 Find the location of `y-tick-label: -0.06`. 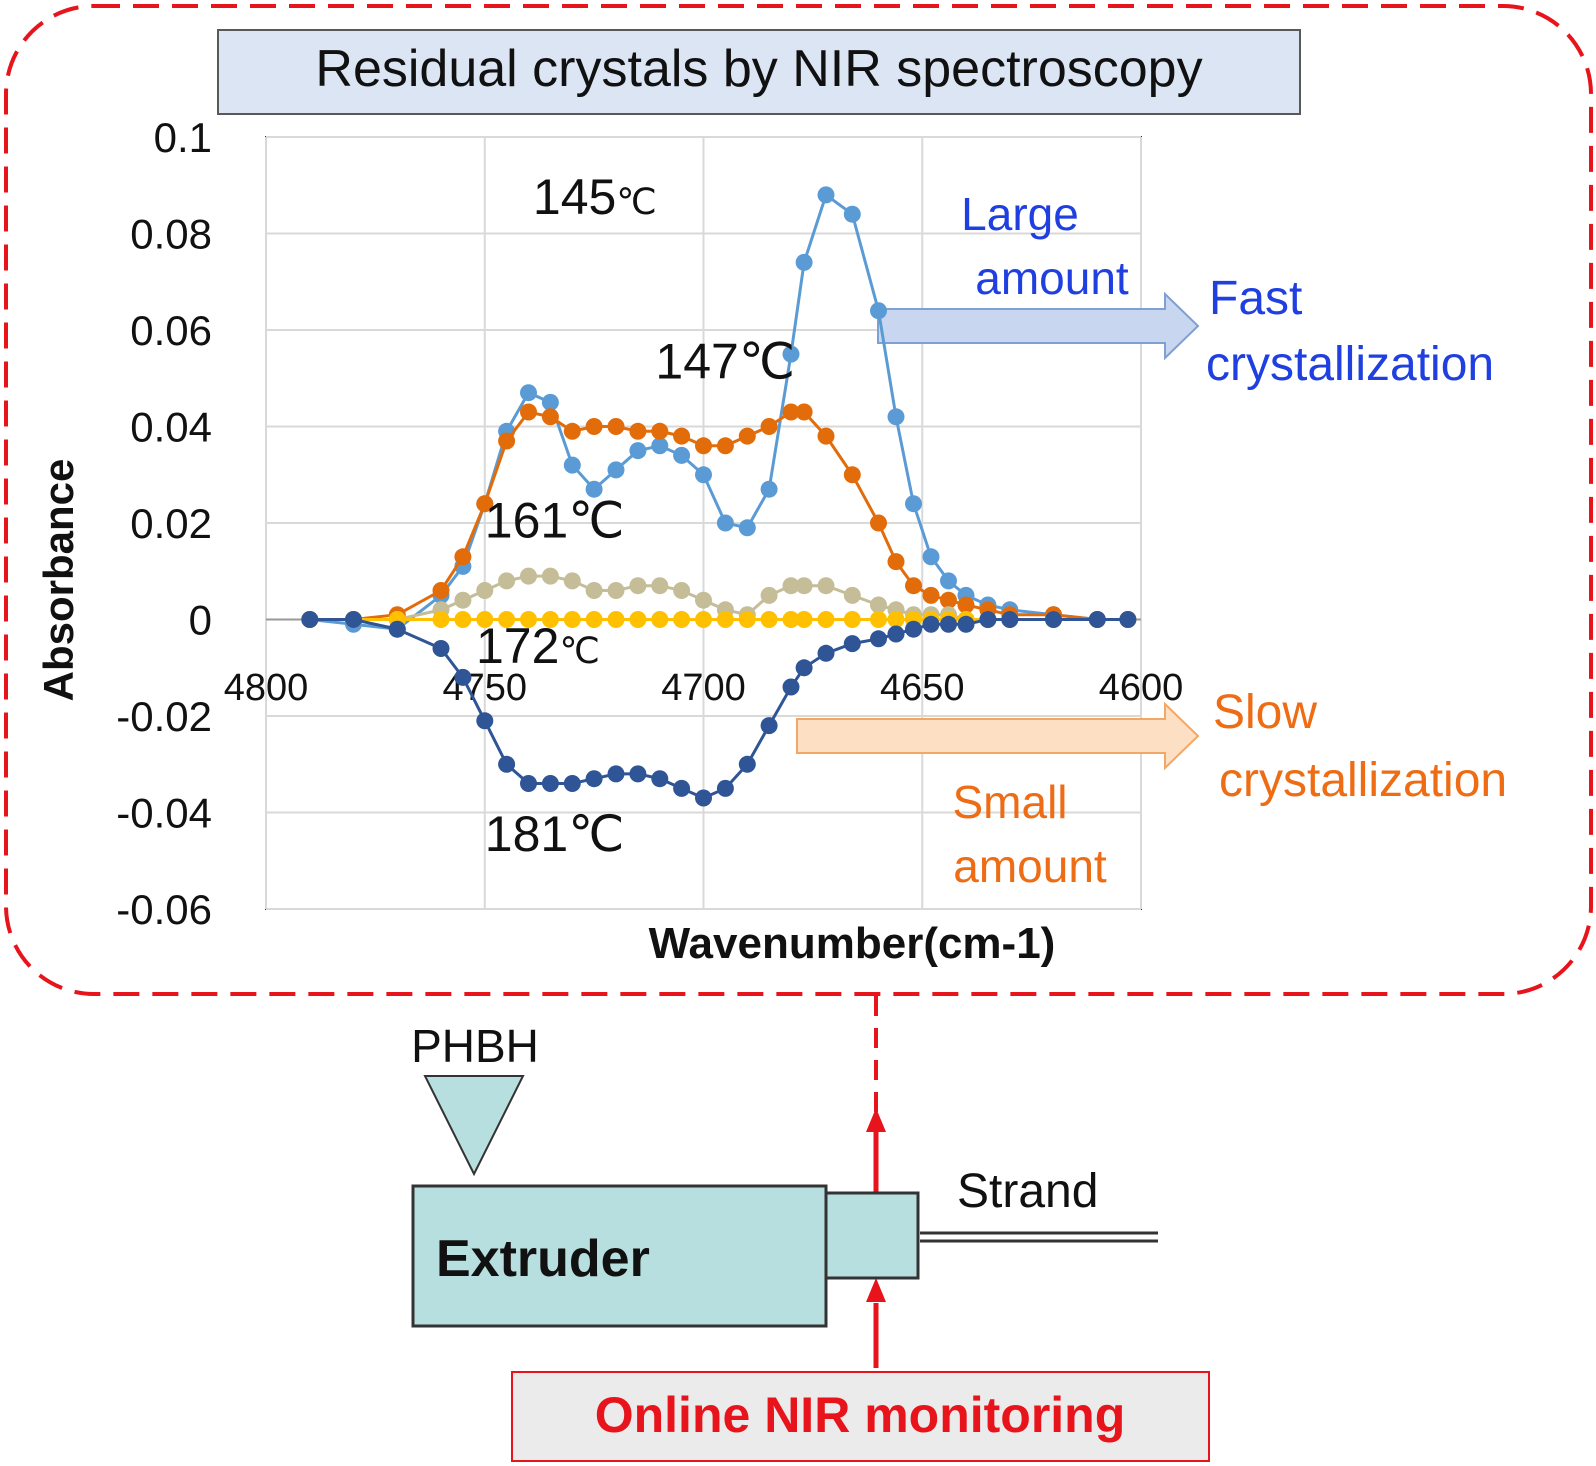

y-tick-label: -0.06 is located at coordinates (164, 909).